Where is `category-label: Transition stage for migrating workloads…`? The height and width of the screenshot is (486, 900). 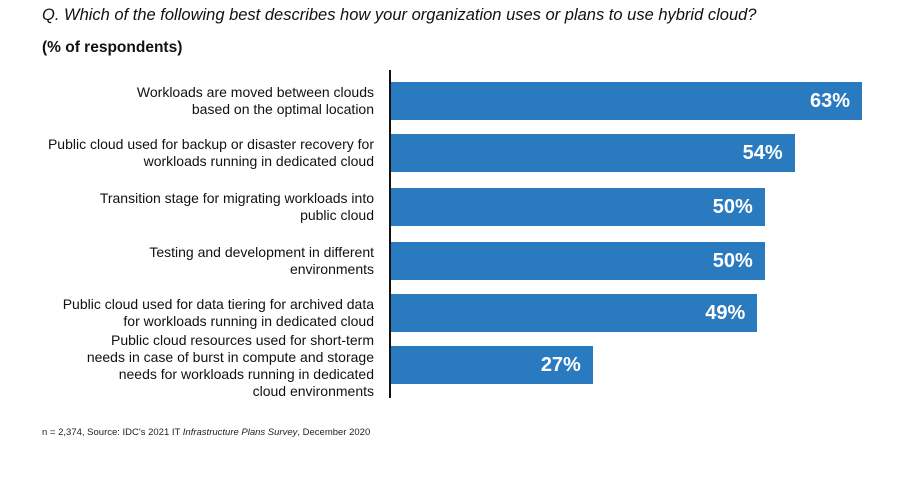 category-label: Transition stage for migrating workloads… is located at coordinates (187, 207).